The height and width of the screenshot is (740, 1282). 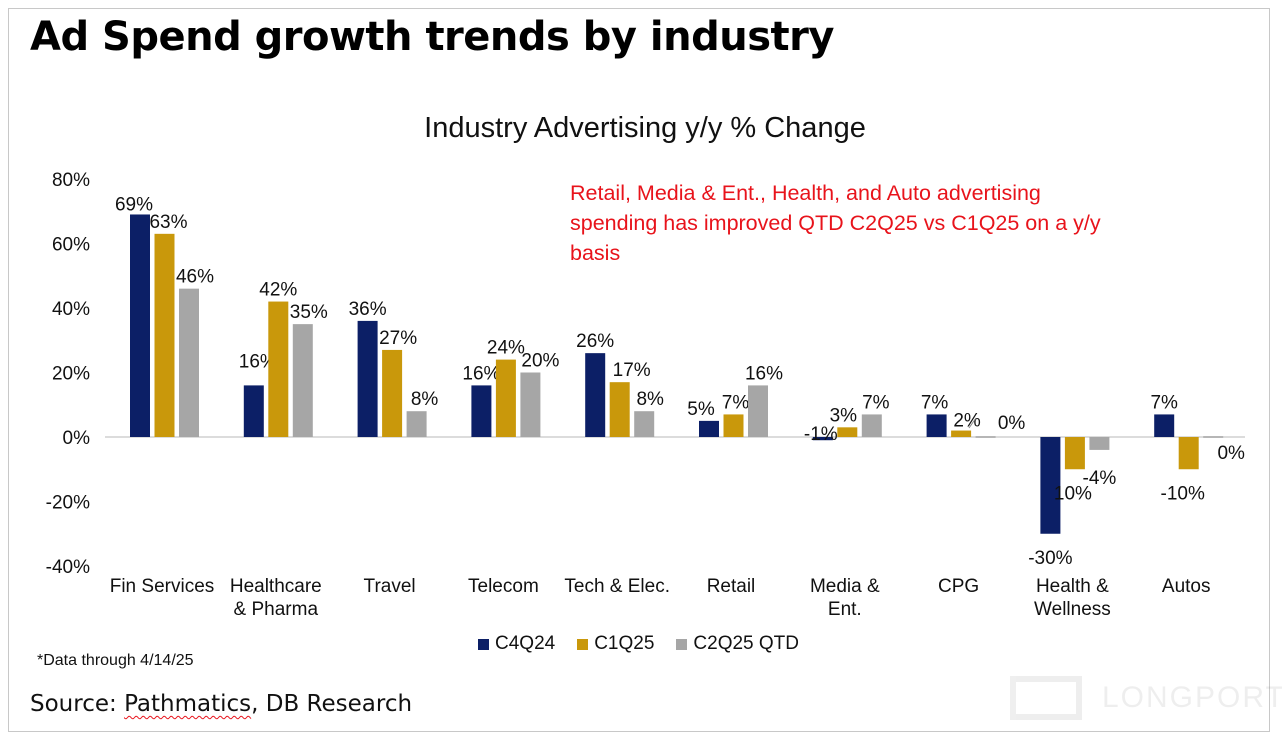 What do you see at coordinates (195, 277) in the screenshot?
I see `data-label: 46%` at bounding box center [195, 277].